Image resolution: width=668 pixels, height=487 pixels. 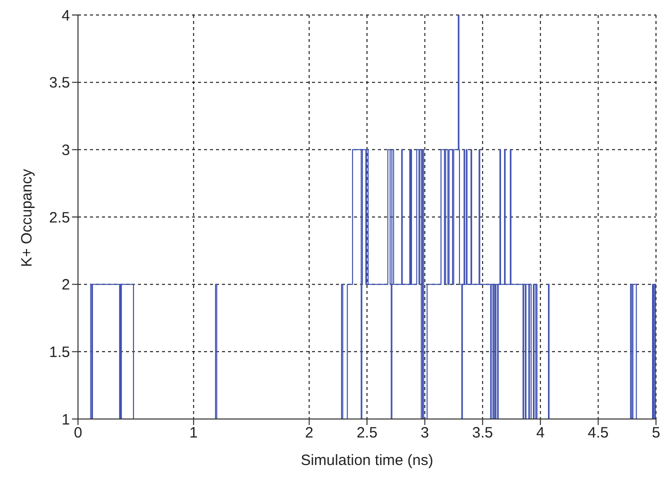 What do you see at coordinates (59, 83) in the screenshot?
I see `y-tick-label: 3.5` at bounding box center [59, 83].